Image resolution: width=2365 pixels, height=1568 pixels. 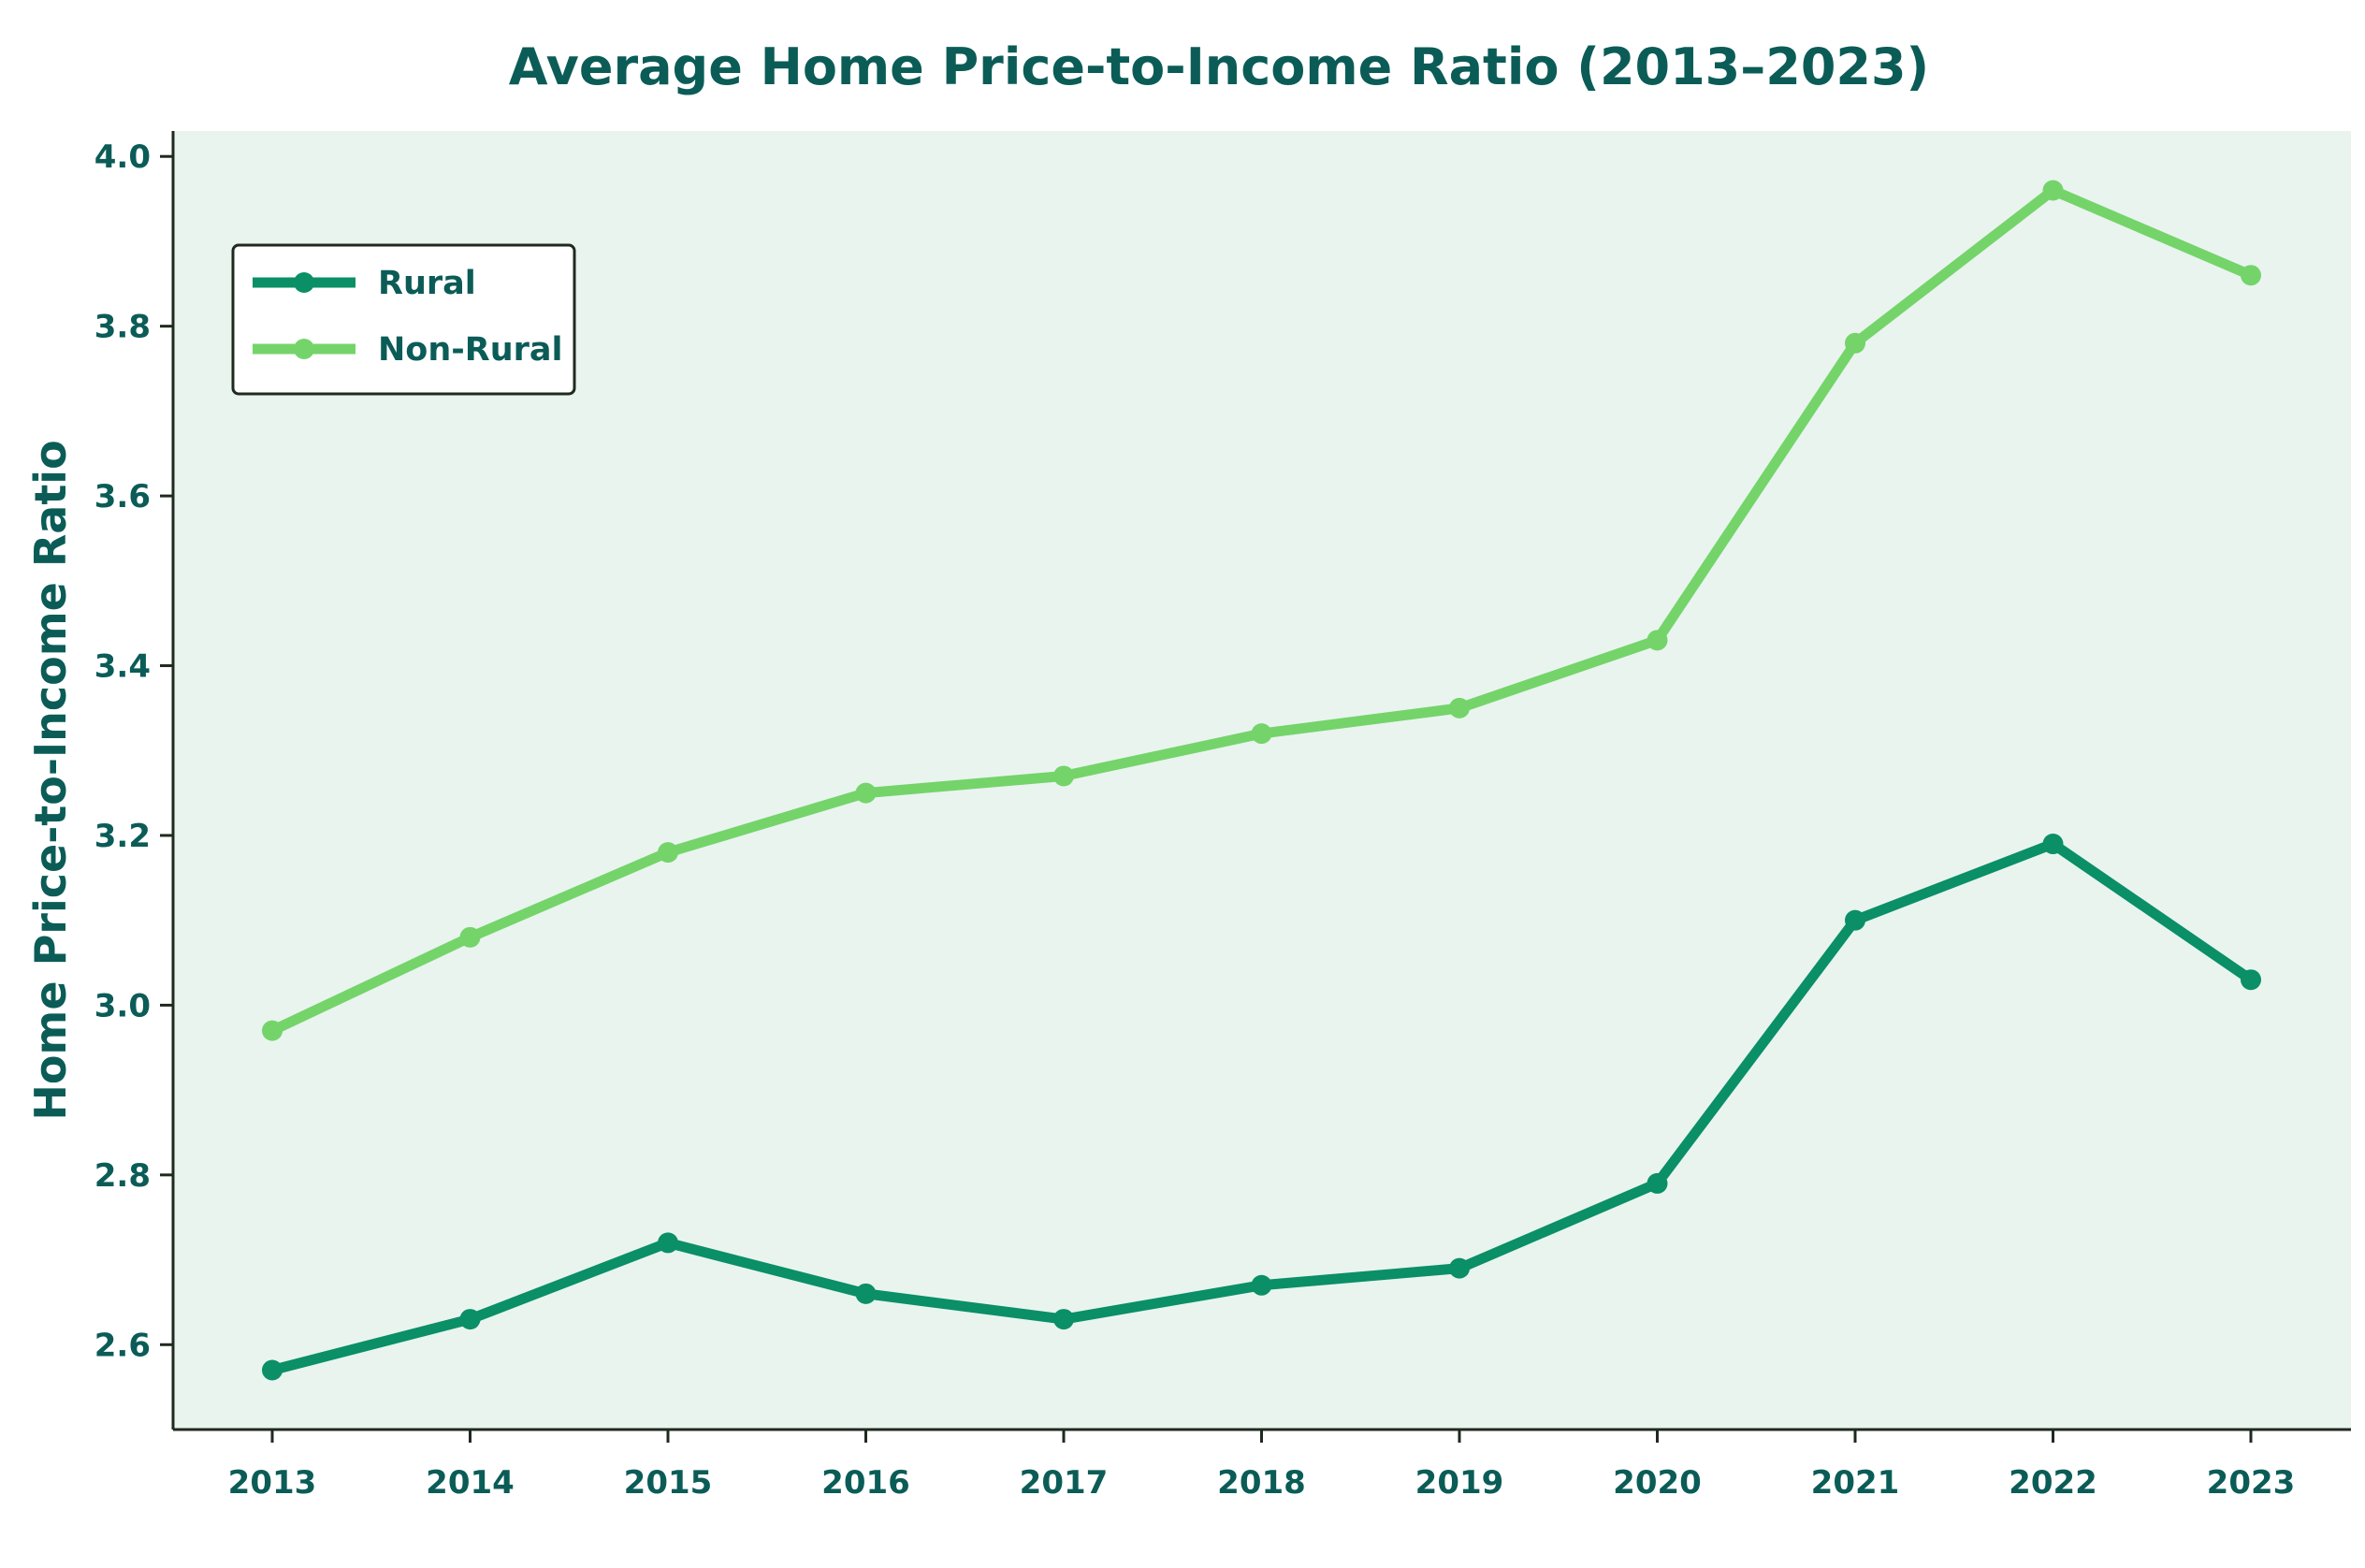 What do you see at coordinates (866, 1483) in the screenshot?
I see `x-tick-label: 2016` at bounding box center [866, 1483].